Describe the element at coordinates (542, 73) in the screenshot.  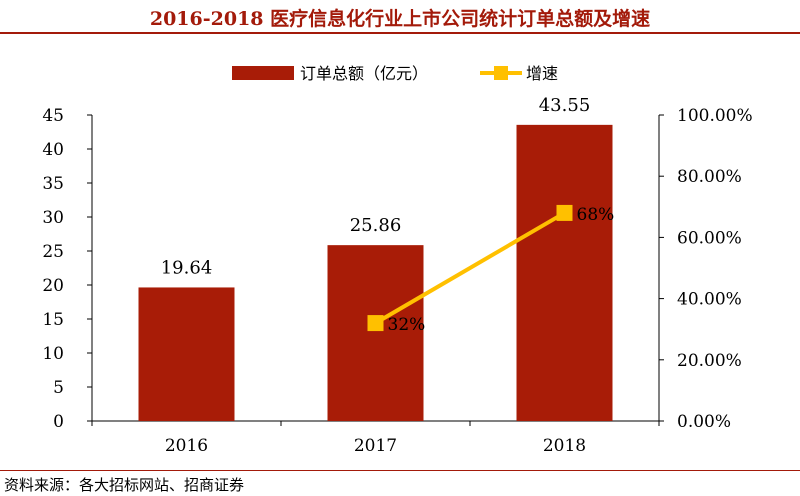
I see `legend-line-label: 增速` at that location.